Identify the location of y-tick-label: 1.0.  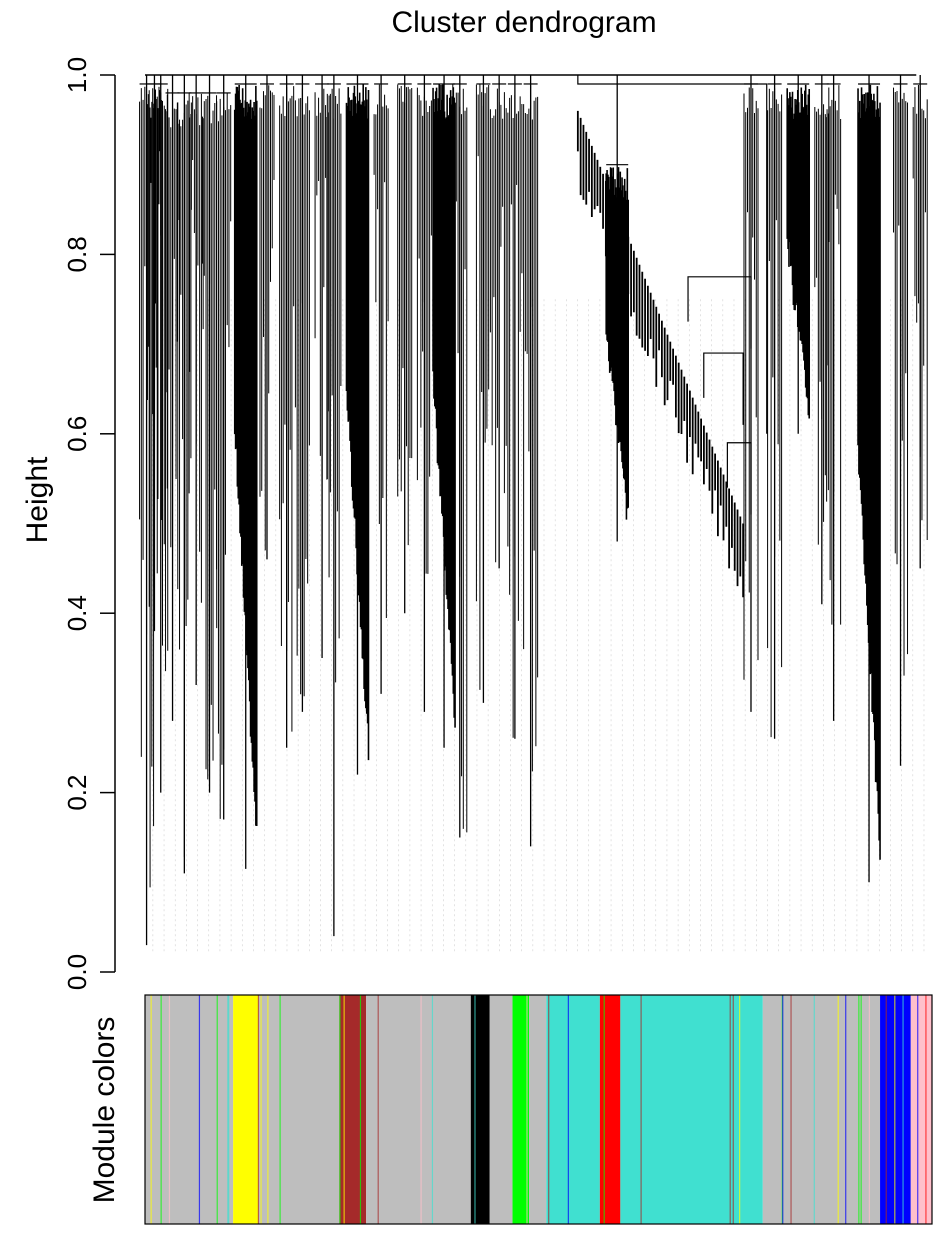
(77, 75).